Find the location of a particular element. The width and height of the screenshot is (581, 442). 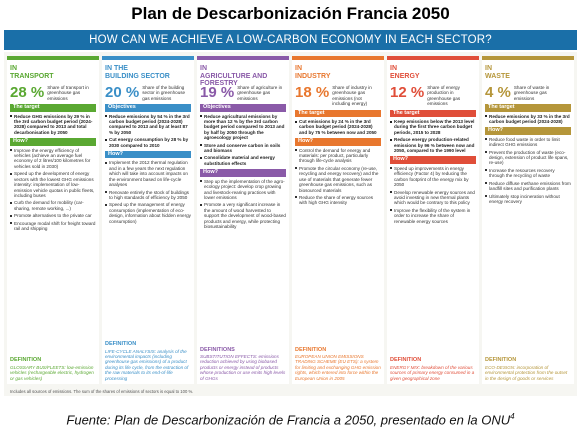

sector-prefix: IN THE is located at coordinates (116, 68).